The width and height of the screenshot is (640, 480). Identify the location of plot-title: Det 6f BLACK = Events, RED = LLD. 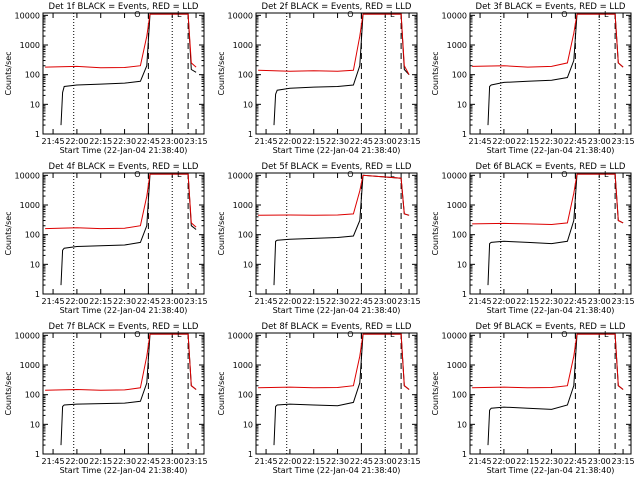
(551, 167).